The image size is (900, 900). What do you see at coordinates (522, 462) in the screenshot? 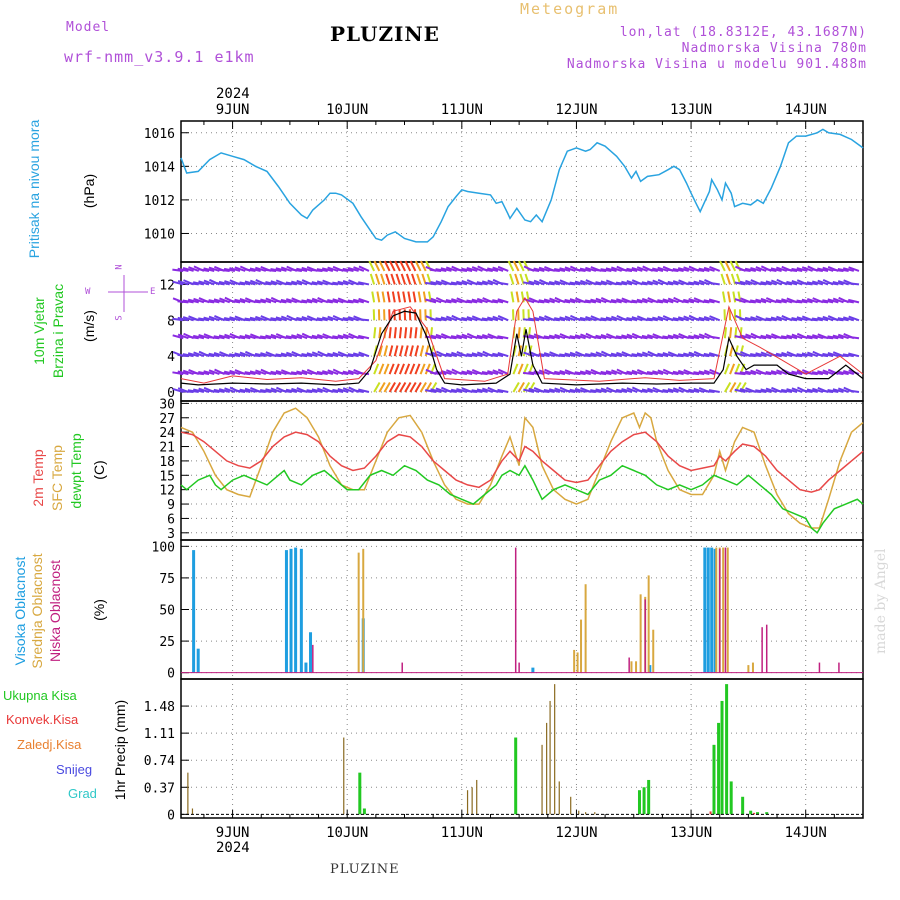
I see `temp-2m-line` at bounding box center [522, 462].